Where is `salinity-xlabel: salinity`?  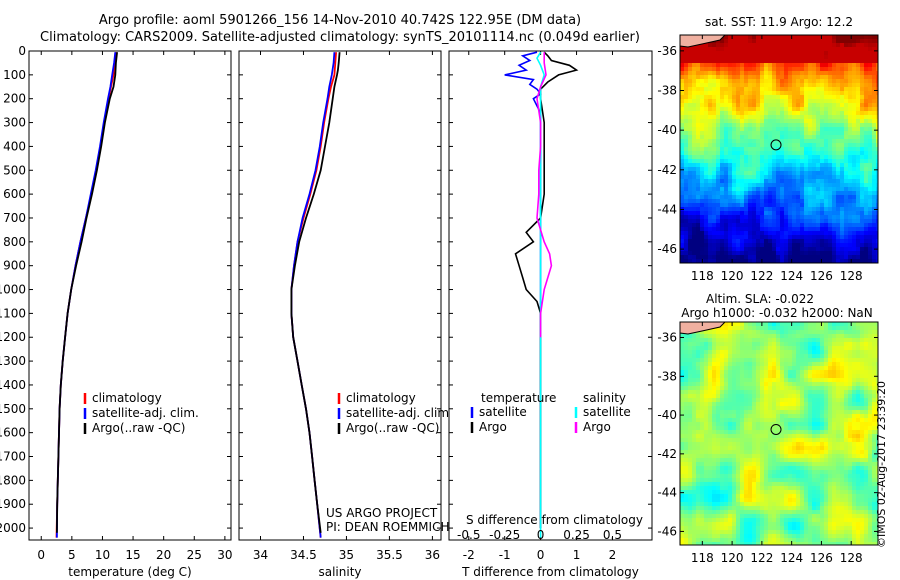
salinity-xlabel: salinity is located at coordinates (339, 572).